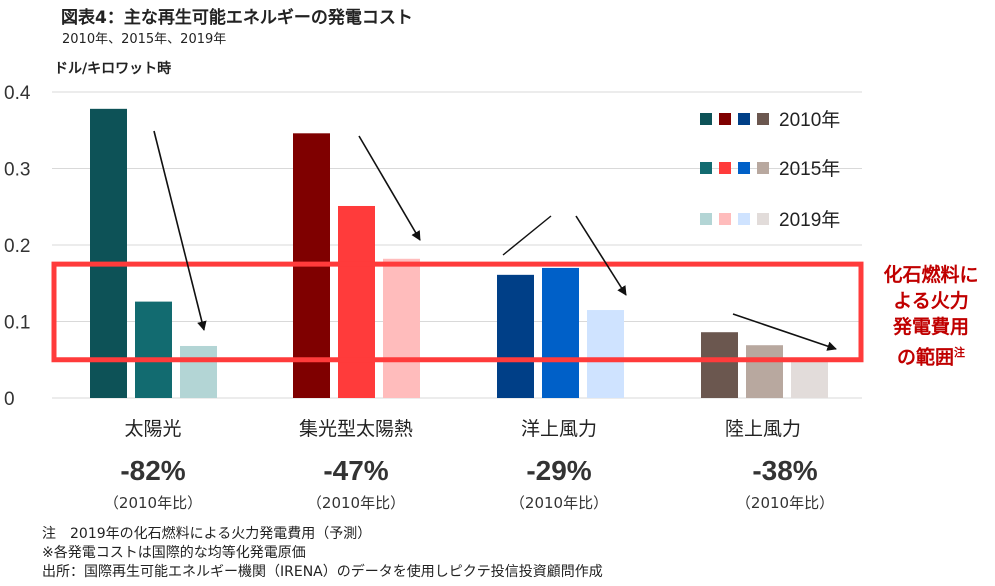  Describe the element at coordinates (809, 377) in the screenshot. I see `bar-2019年-陸上風力` at that location.